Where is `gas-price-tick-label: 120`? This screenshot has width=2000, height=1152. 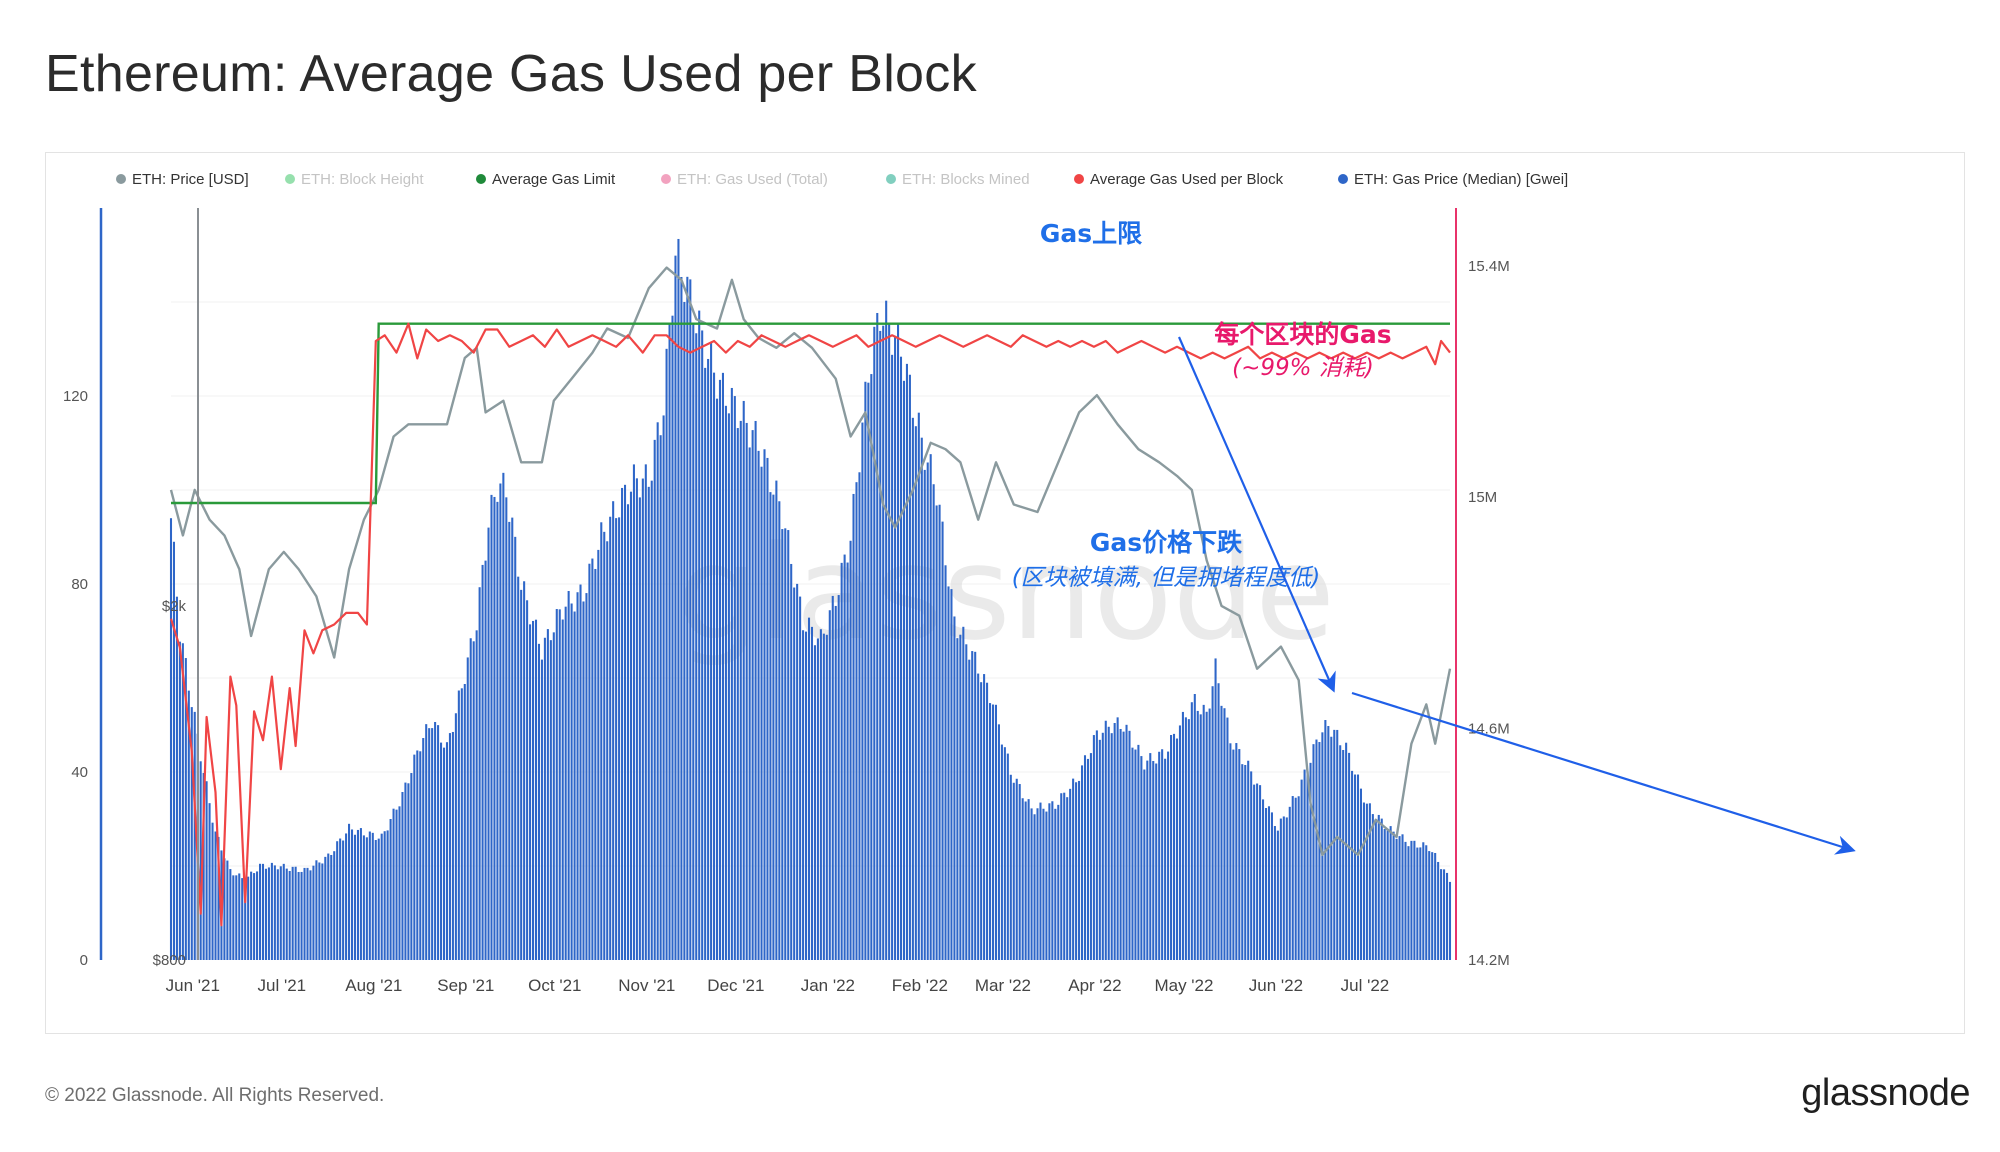
gas-price-tick-label: 120 is located at coordinates (75, 396).